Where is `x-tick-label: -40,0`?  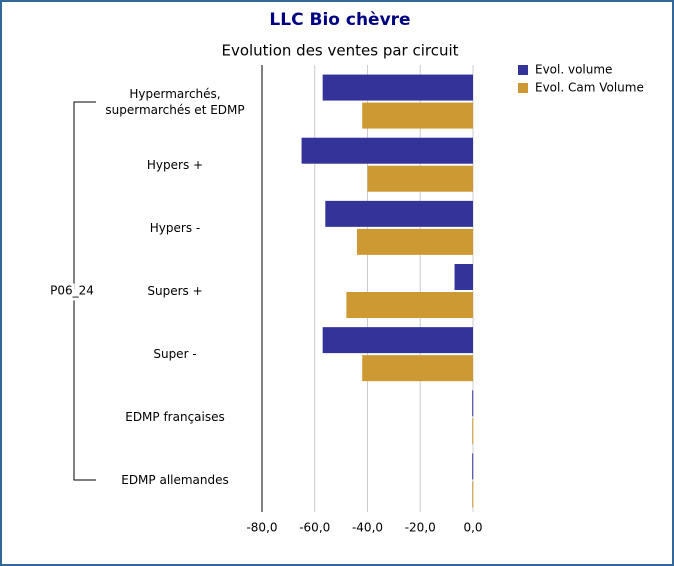
x-tick-label: -40,0 is located at coordinates (367, 528).